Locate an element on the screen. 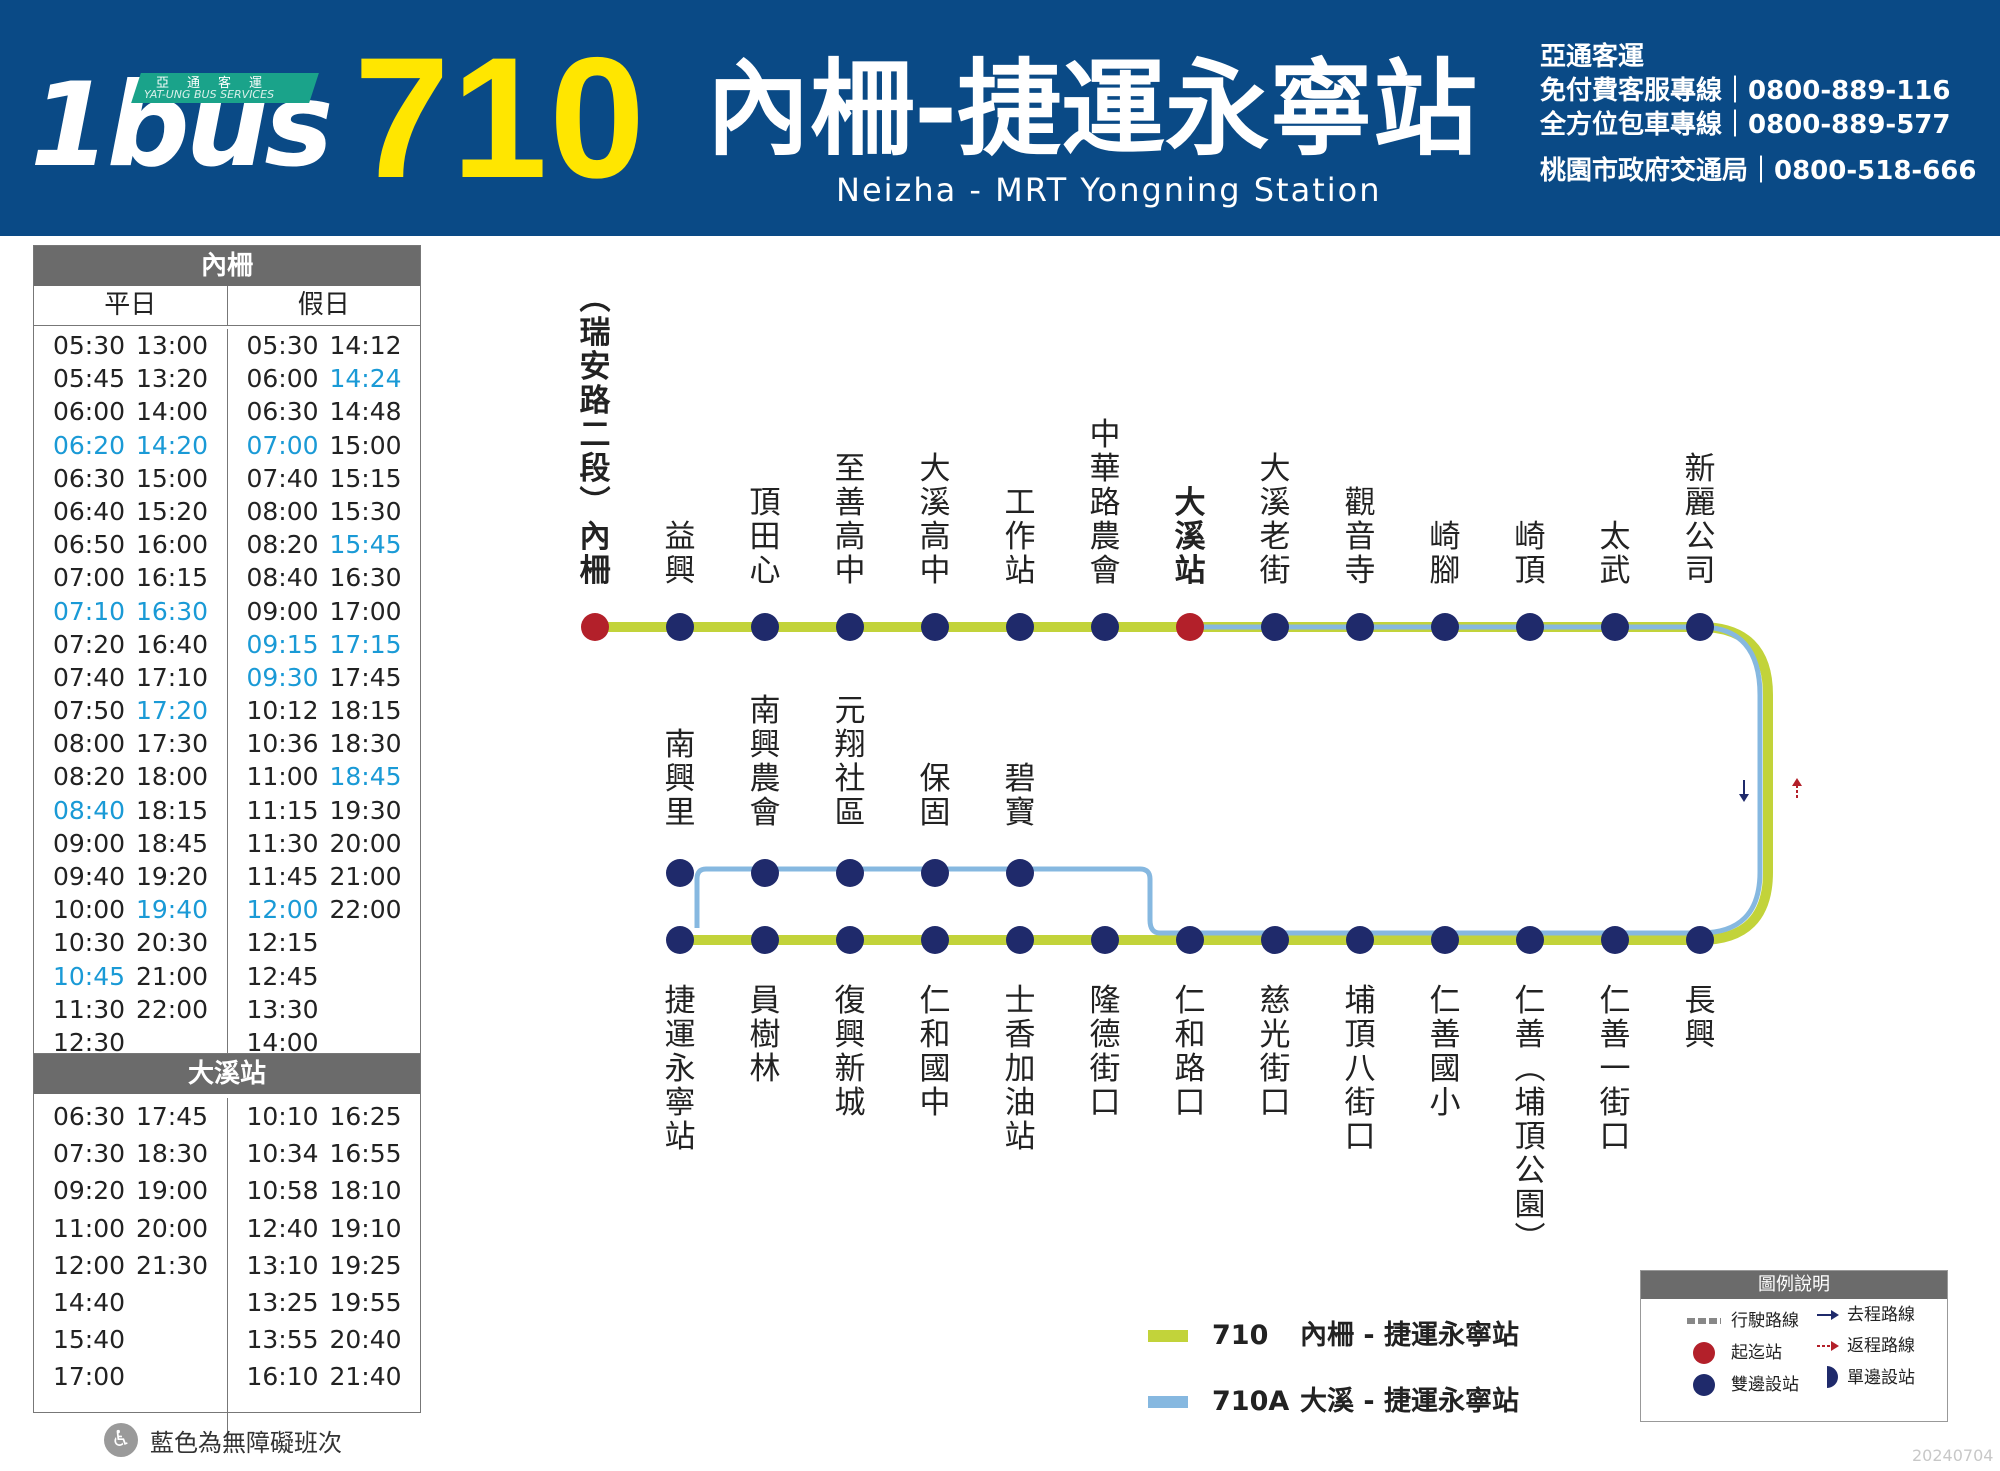 The image size is (2000, 1471). departure-time: 11:45 is located at coordinates (282, 876).